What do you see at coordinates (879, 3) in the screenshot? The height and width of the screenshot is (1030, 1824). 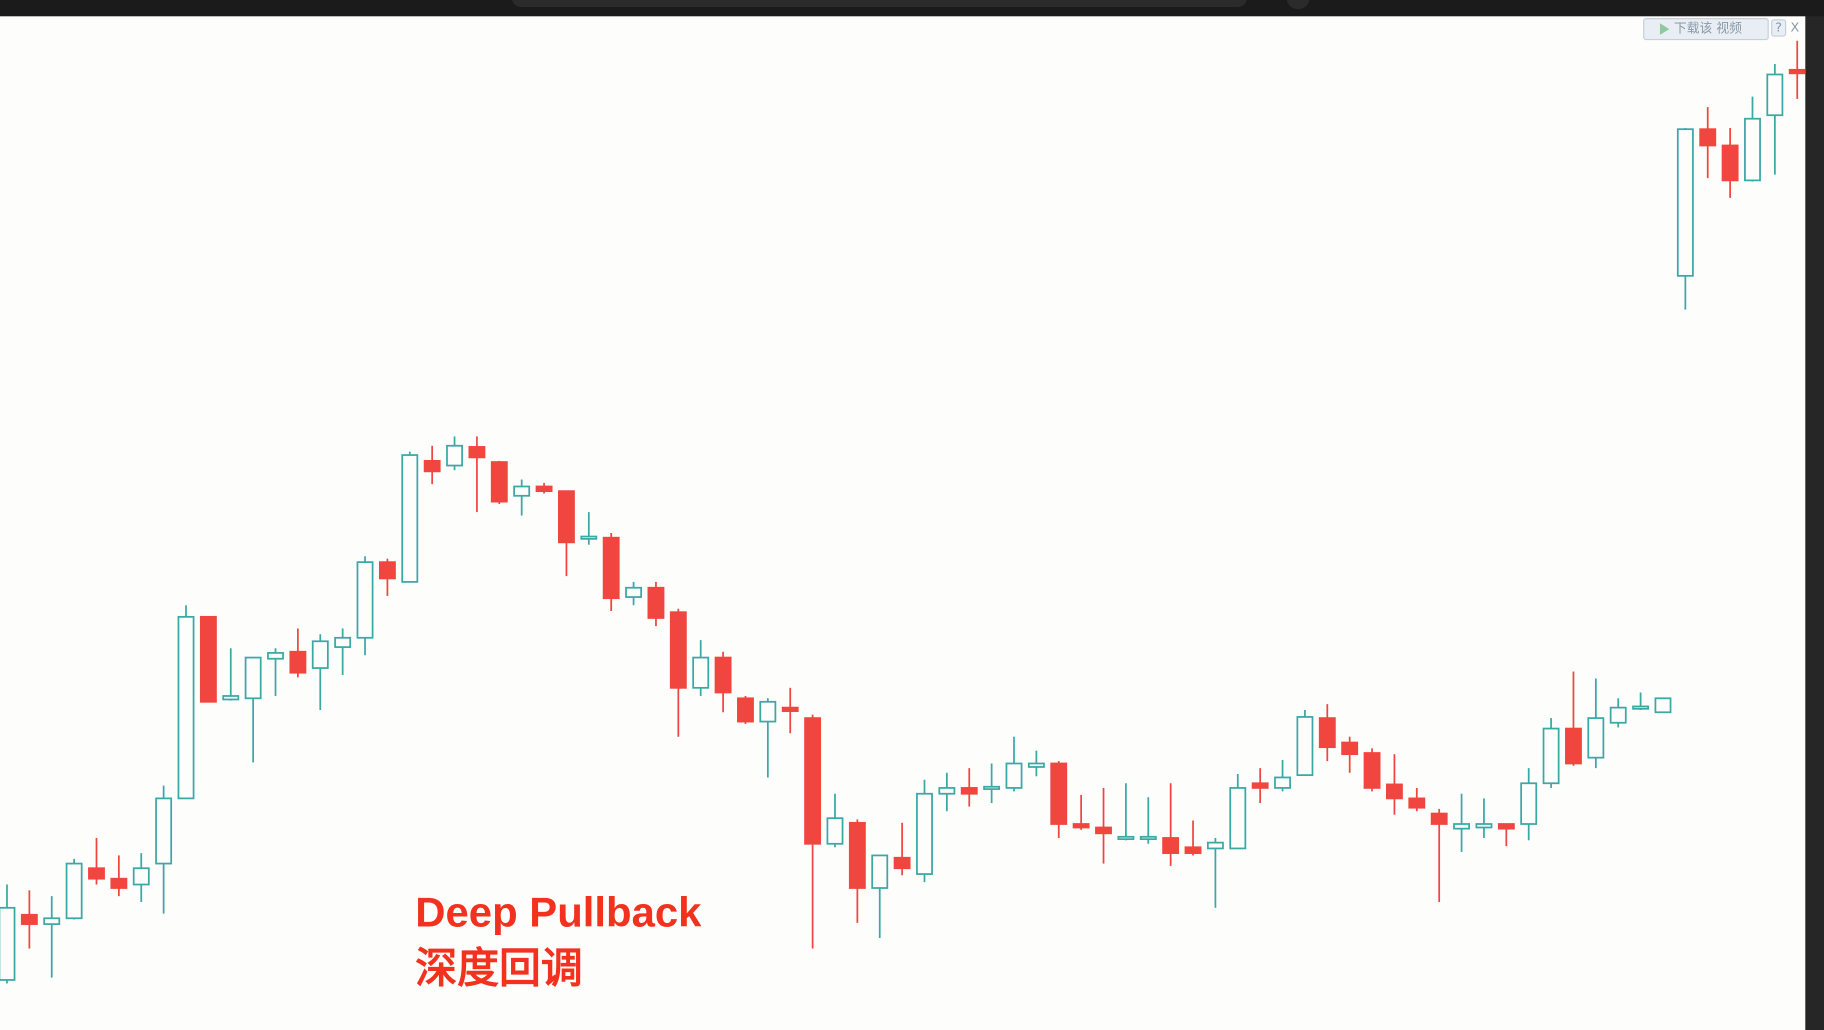 I see `address-bar` at bounding box center [879, 3].